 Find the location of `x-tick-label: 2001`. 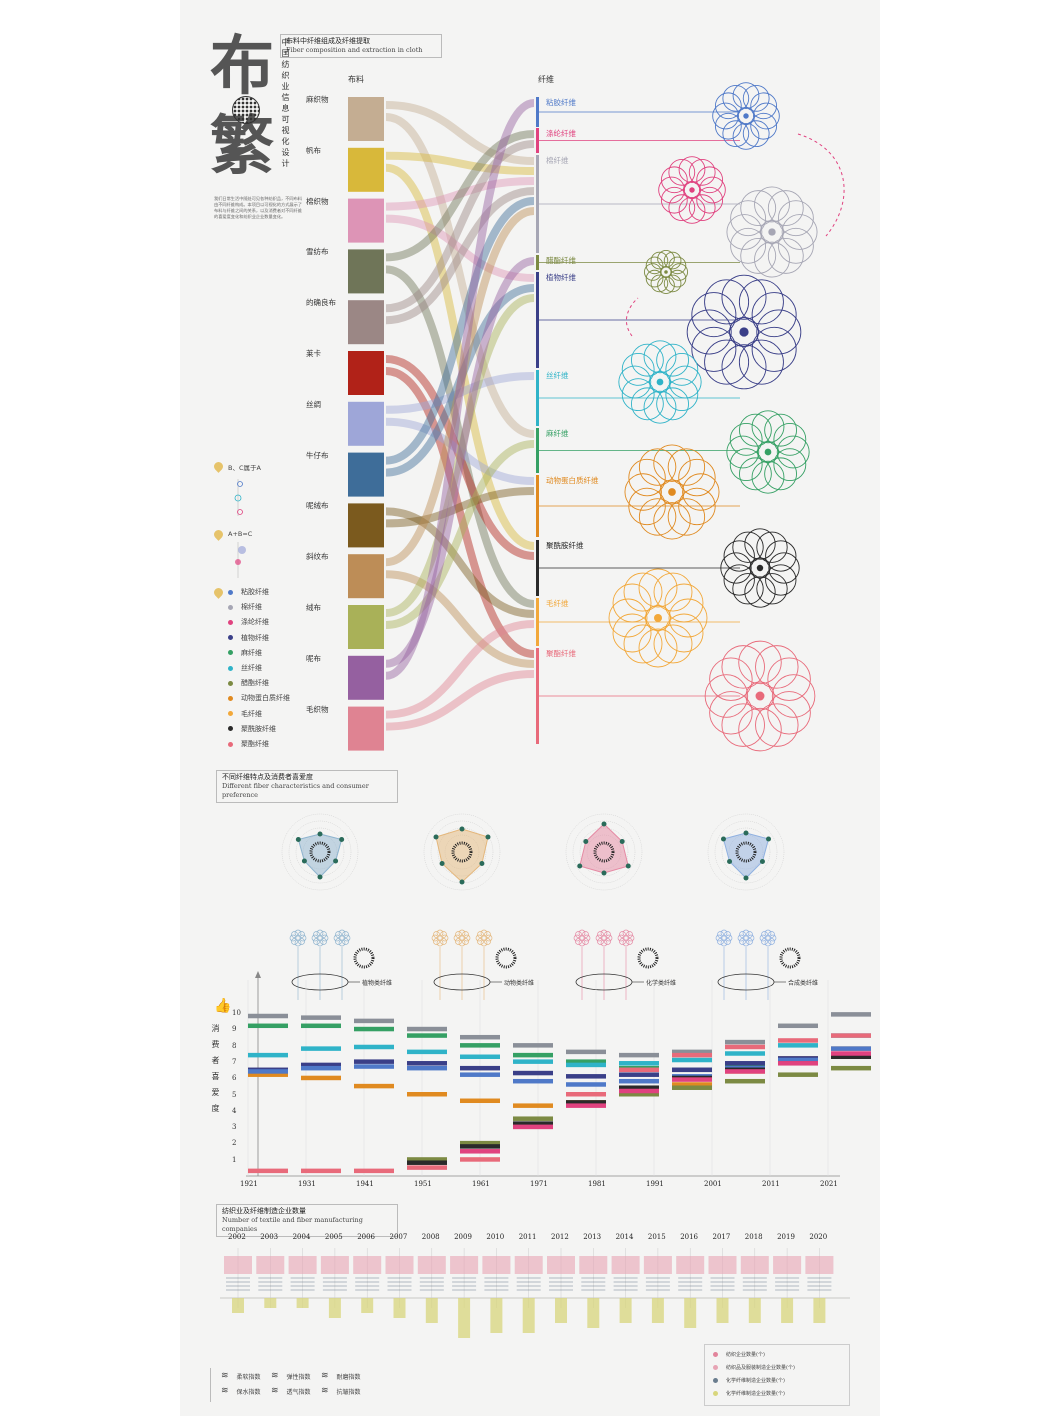

x-tick-label: 2001 is located at coordinates (713, 1184).